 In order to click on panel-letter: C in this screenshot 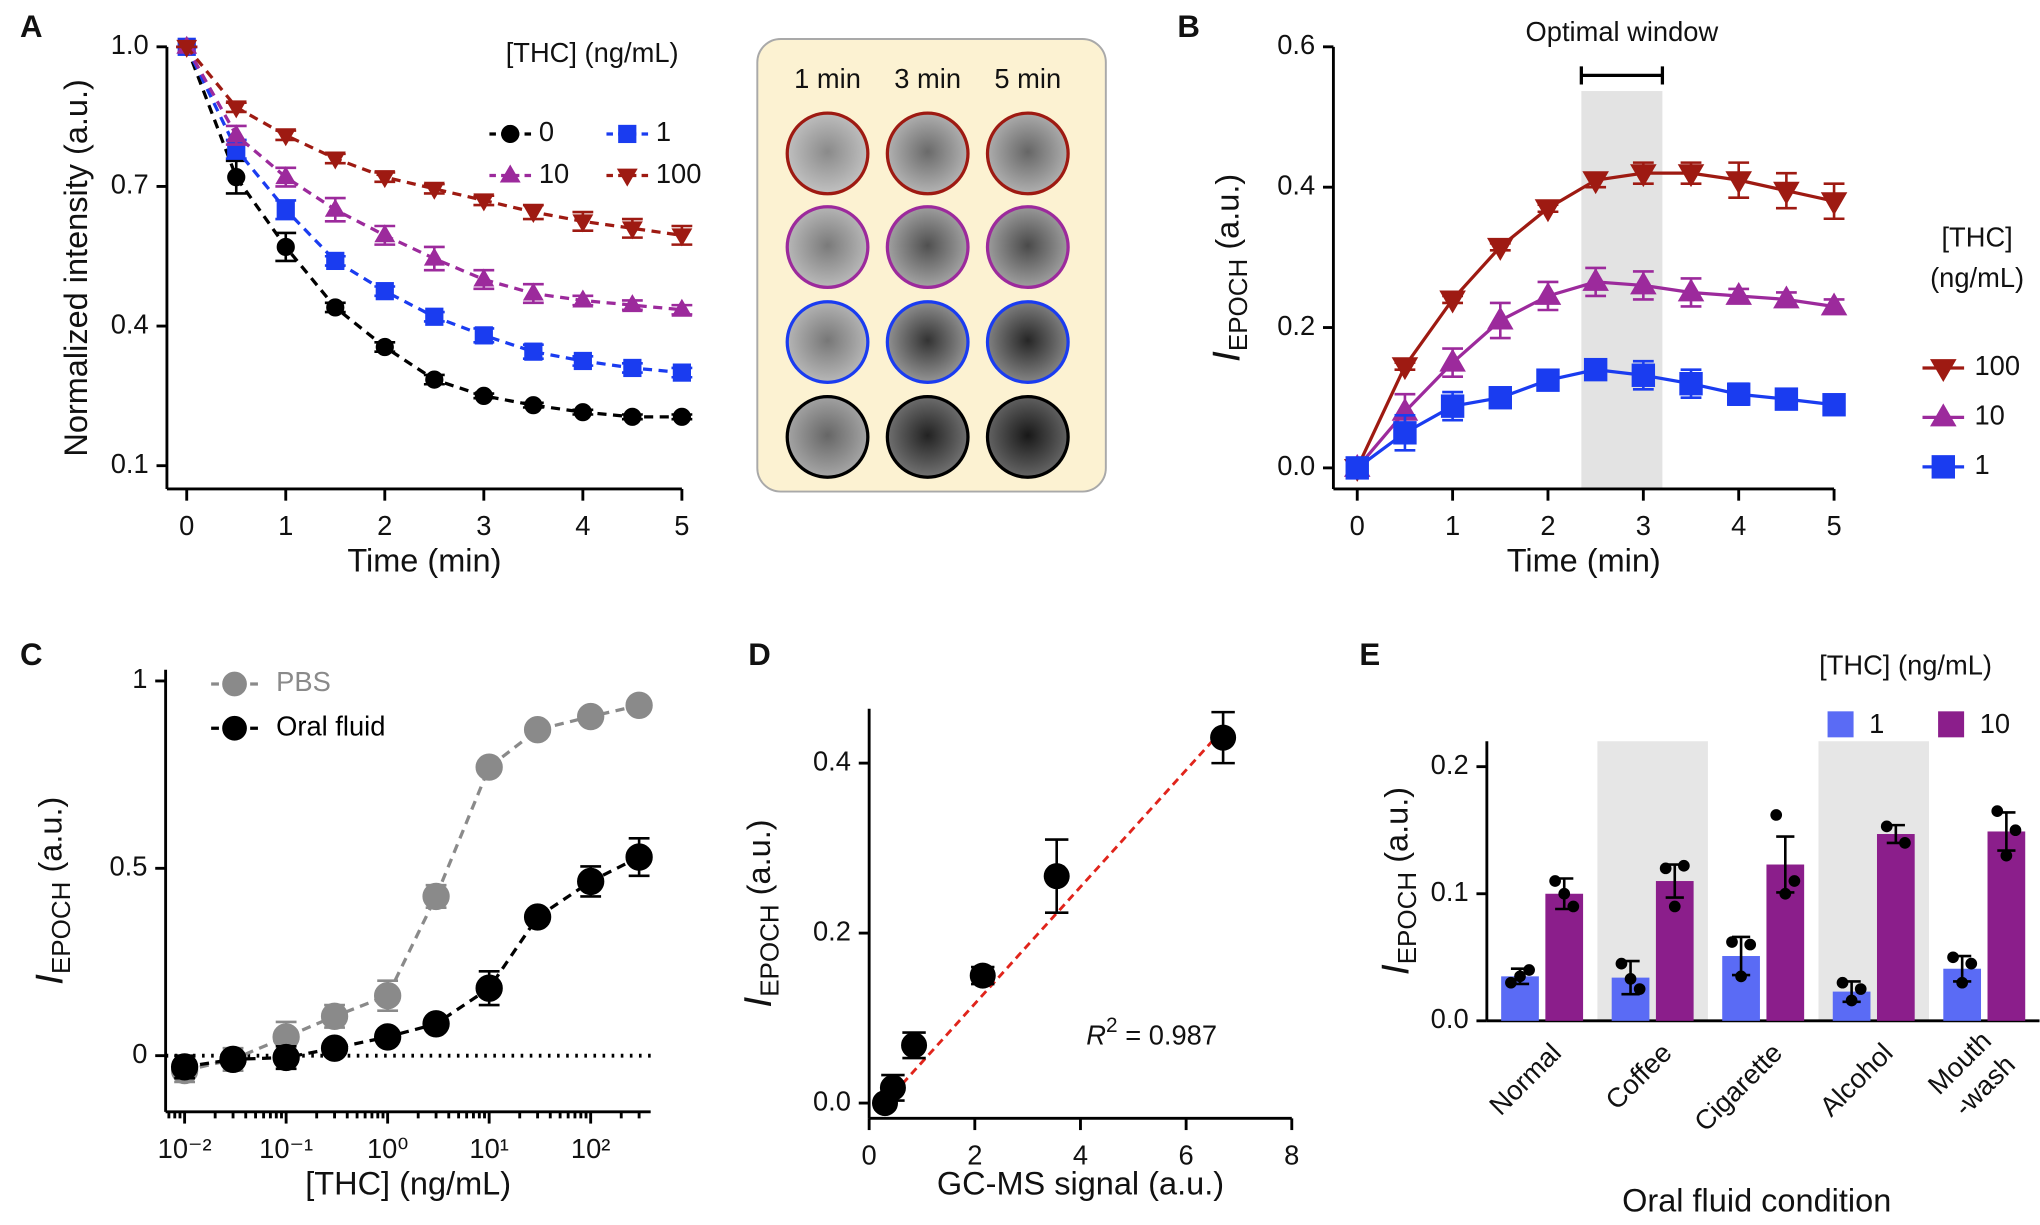, I will do `click(31, 654)`.